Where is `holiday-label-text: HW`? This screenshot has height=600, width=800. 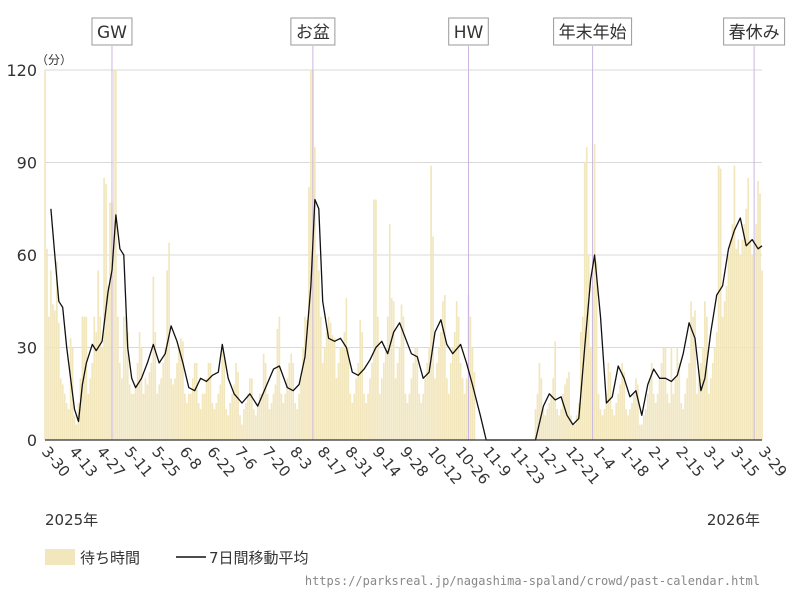
holiday-label-text: HW is located at coordinates (469, 33).